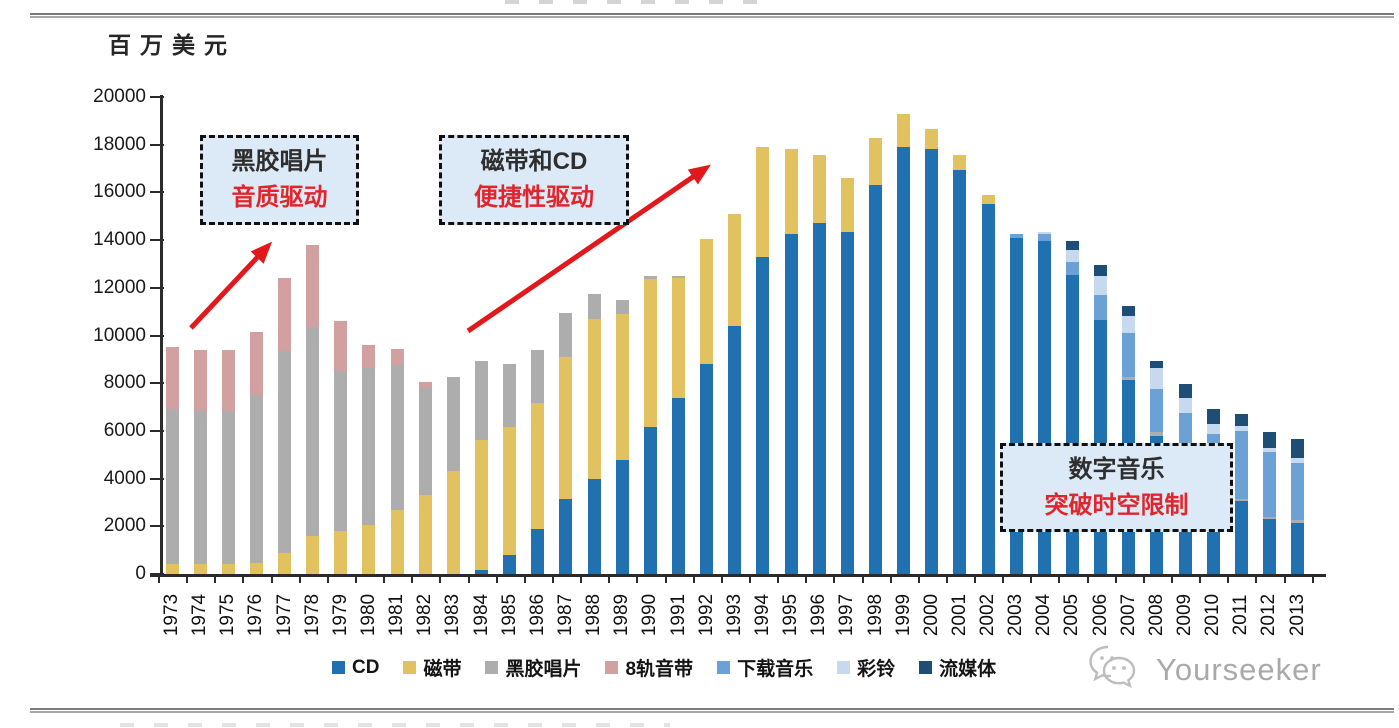  I want to click on legend-item: CD, so click(355, 668).